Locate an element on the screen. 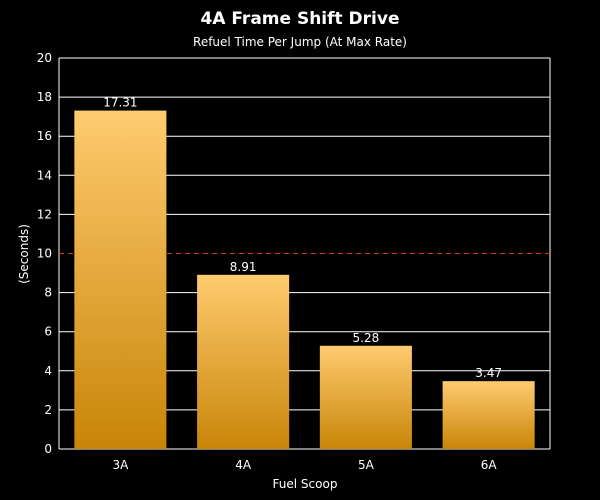  x-axis-ticks: 3A 4A 5A 6A is located at coordinates (304, 465).